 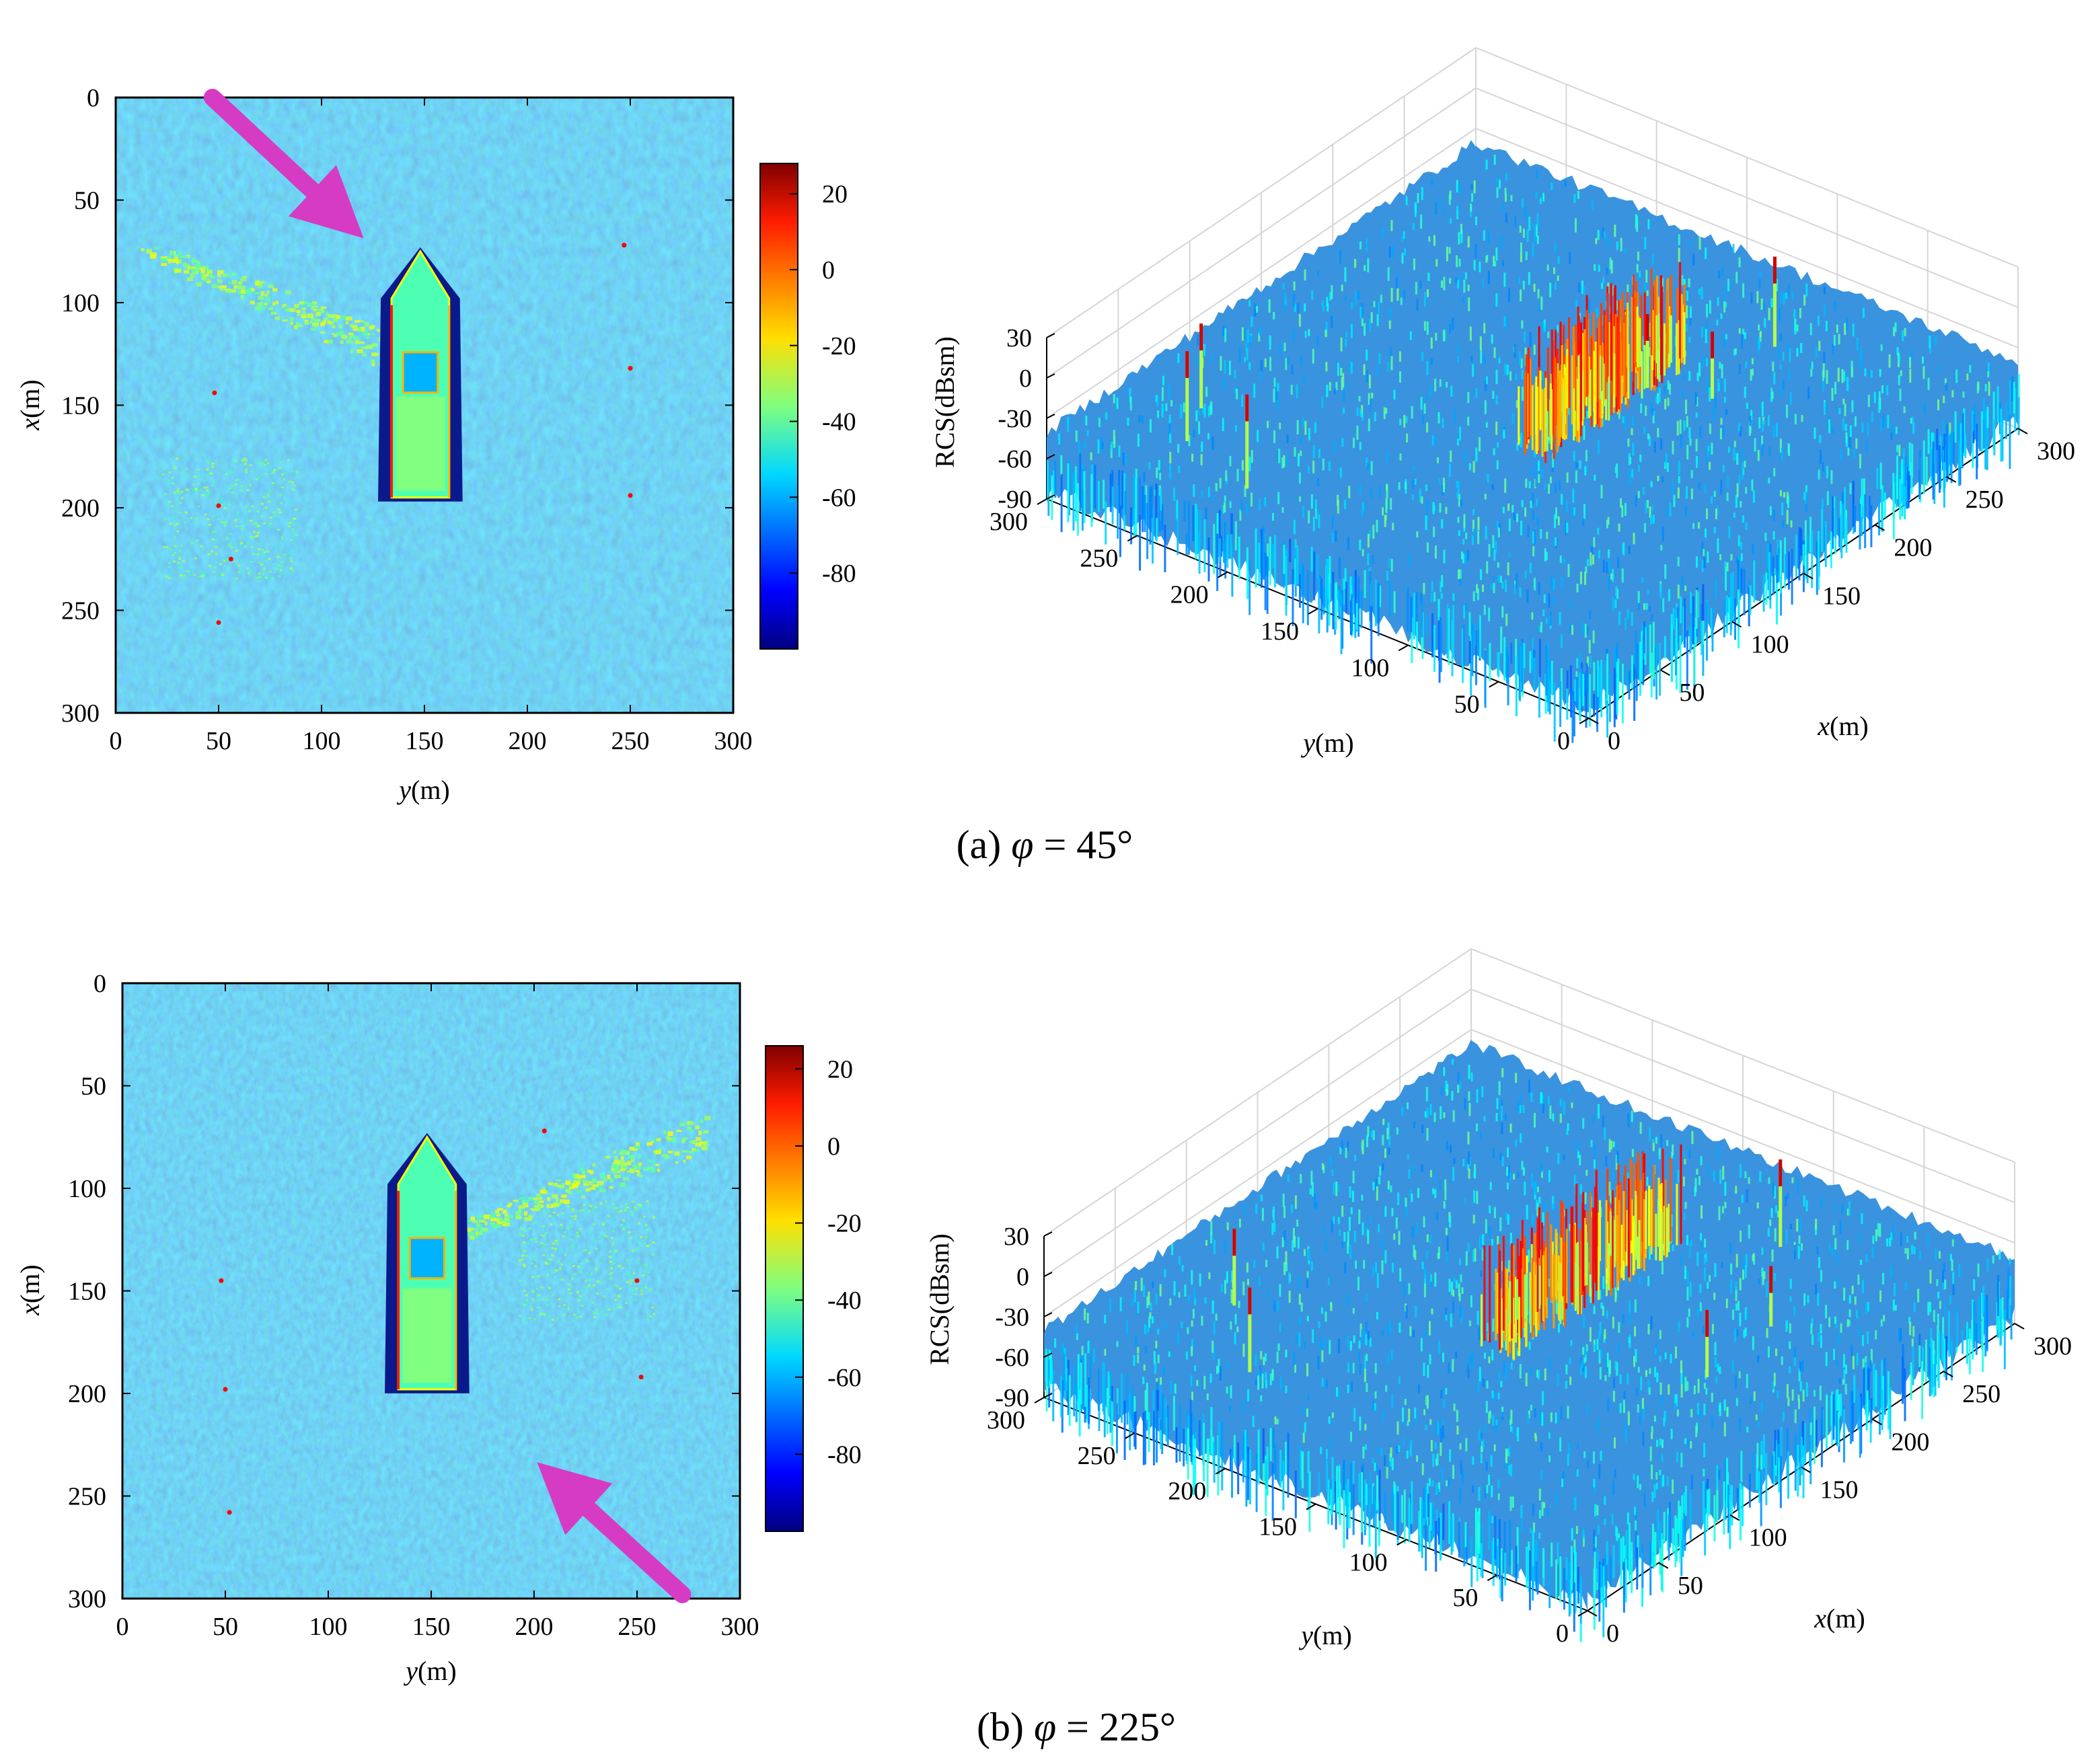 What do you see at coordinates (425, 741) in the screenshot?
I see `x-tick-label: 150` at bounding box center [425, 741].